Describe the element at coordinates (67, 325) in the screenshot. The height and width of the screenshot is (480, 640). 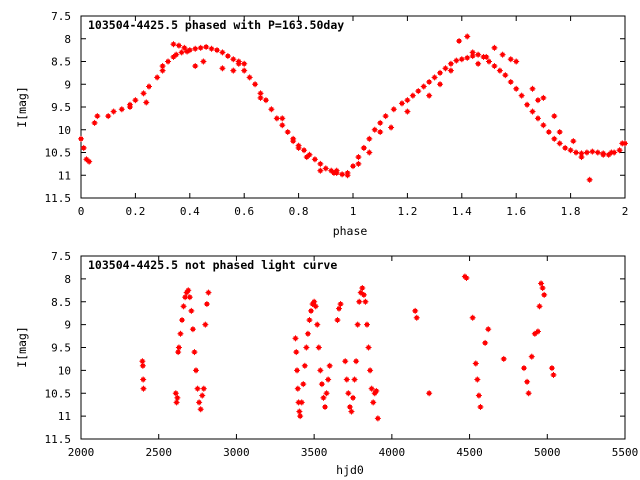
I see `unphased-ytick-label: 9` at that location.